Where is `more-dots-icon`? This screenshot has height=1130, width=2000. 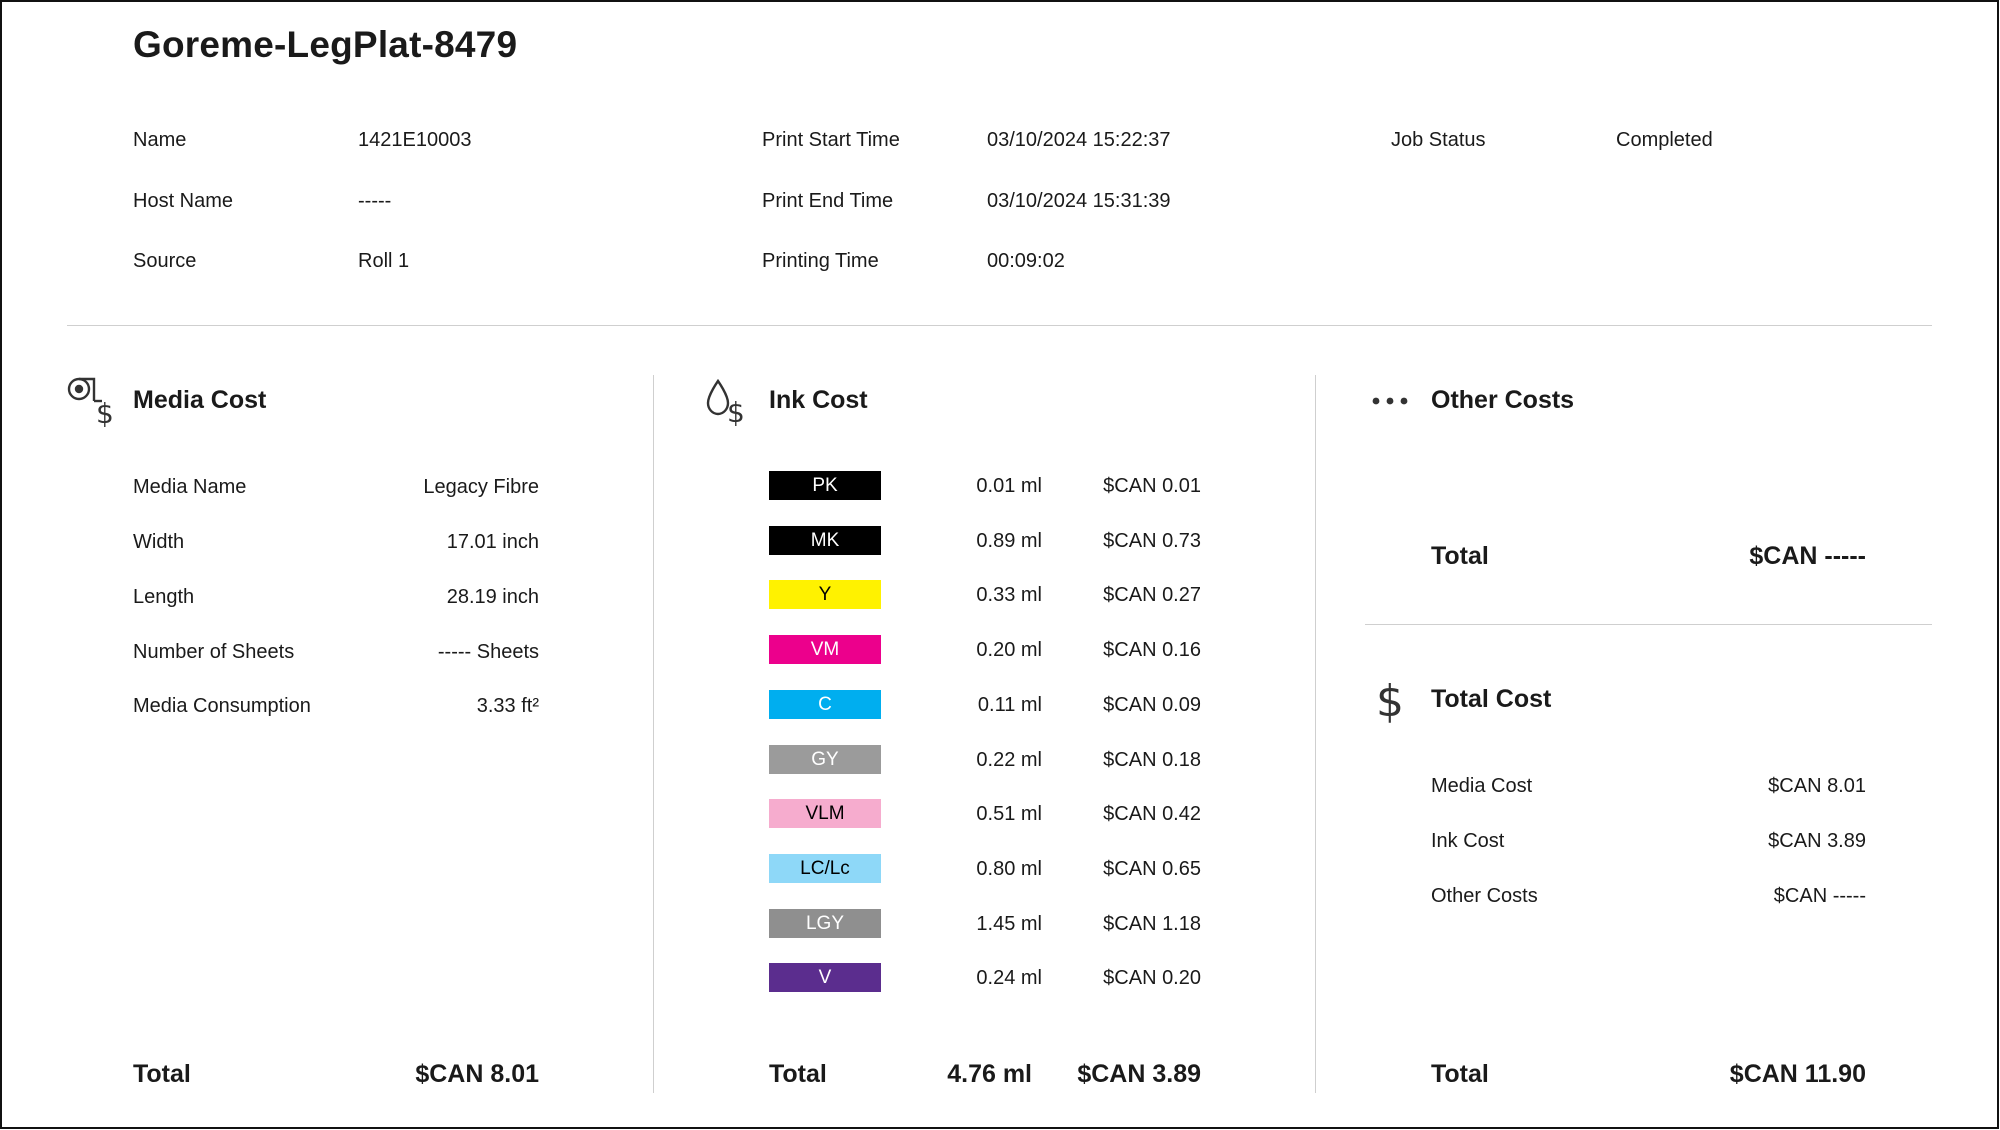
more-dots-icon is located at coordinates (1392, 401).